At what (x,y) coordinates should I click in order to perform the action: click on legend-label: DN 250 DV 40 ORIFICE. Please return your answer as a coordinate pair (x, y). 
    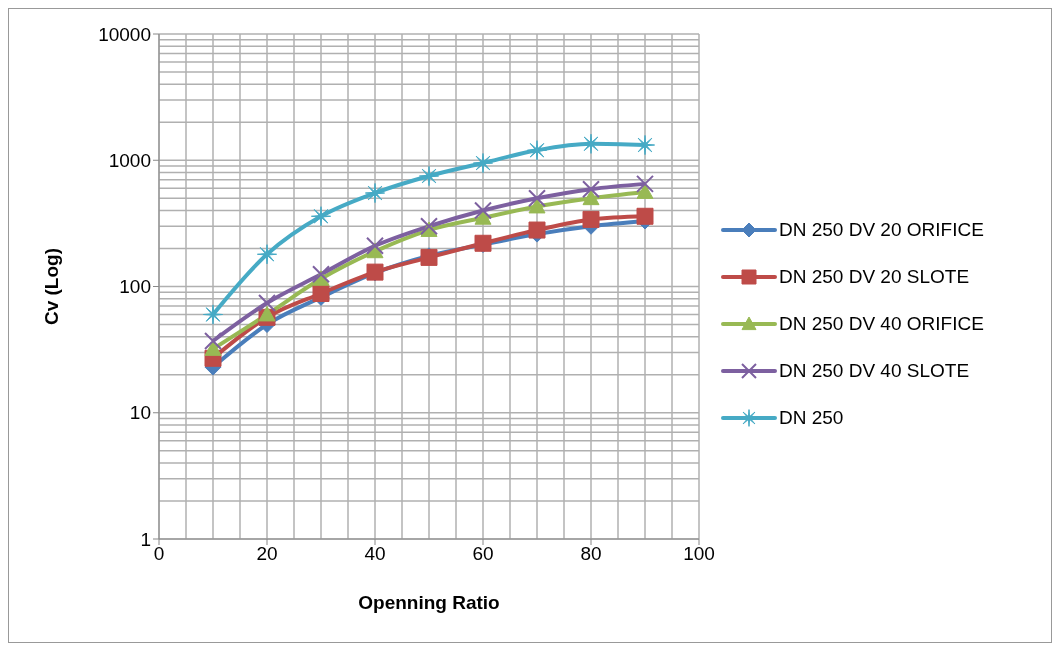
    Looking at the image, I should click on (881, 324).